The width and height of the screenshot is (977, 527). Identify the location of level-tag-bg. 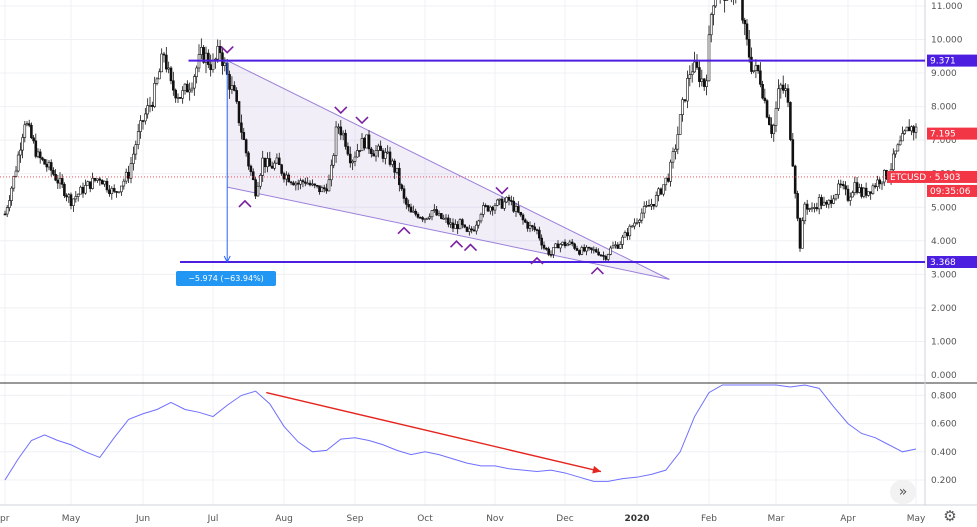
(952, 262).